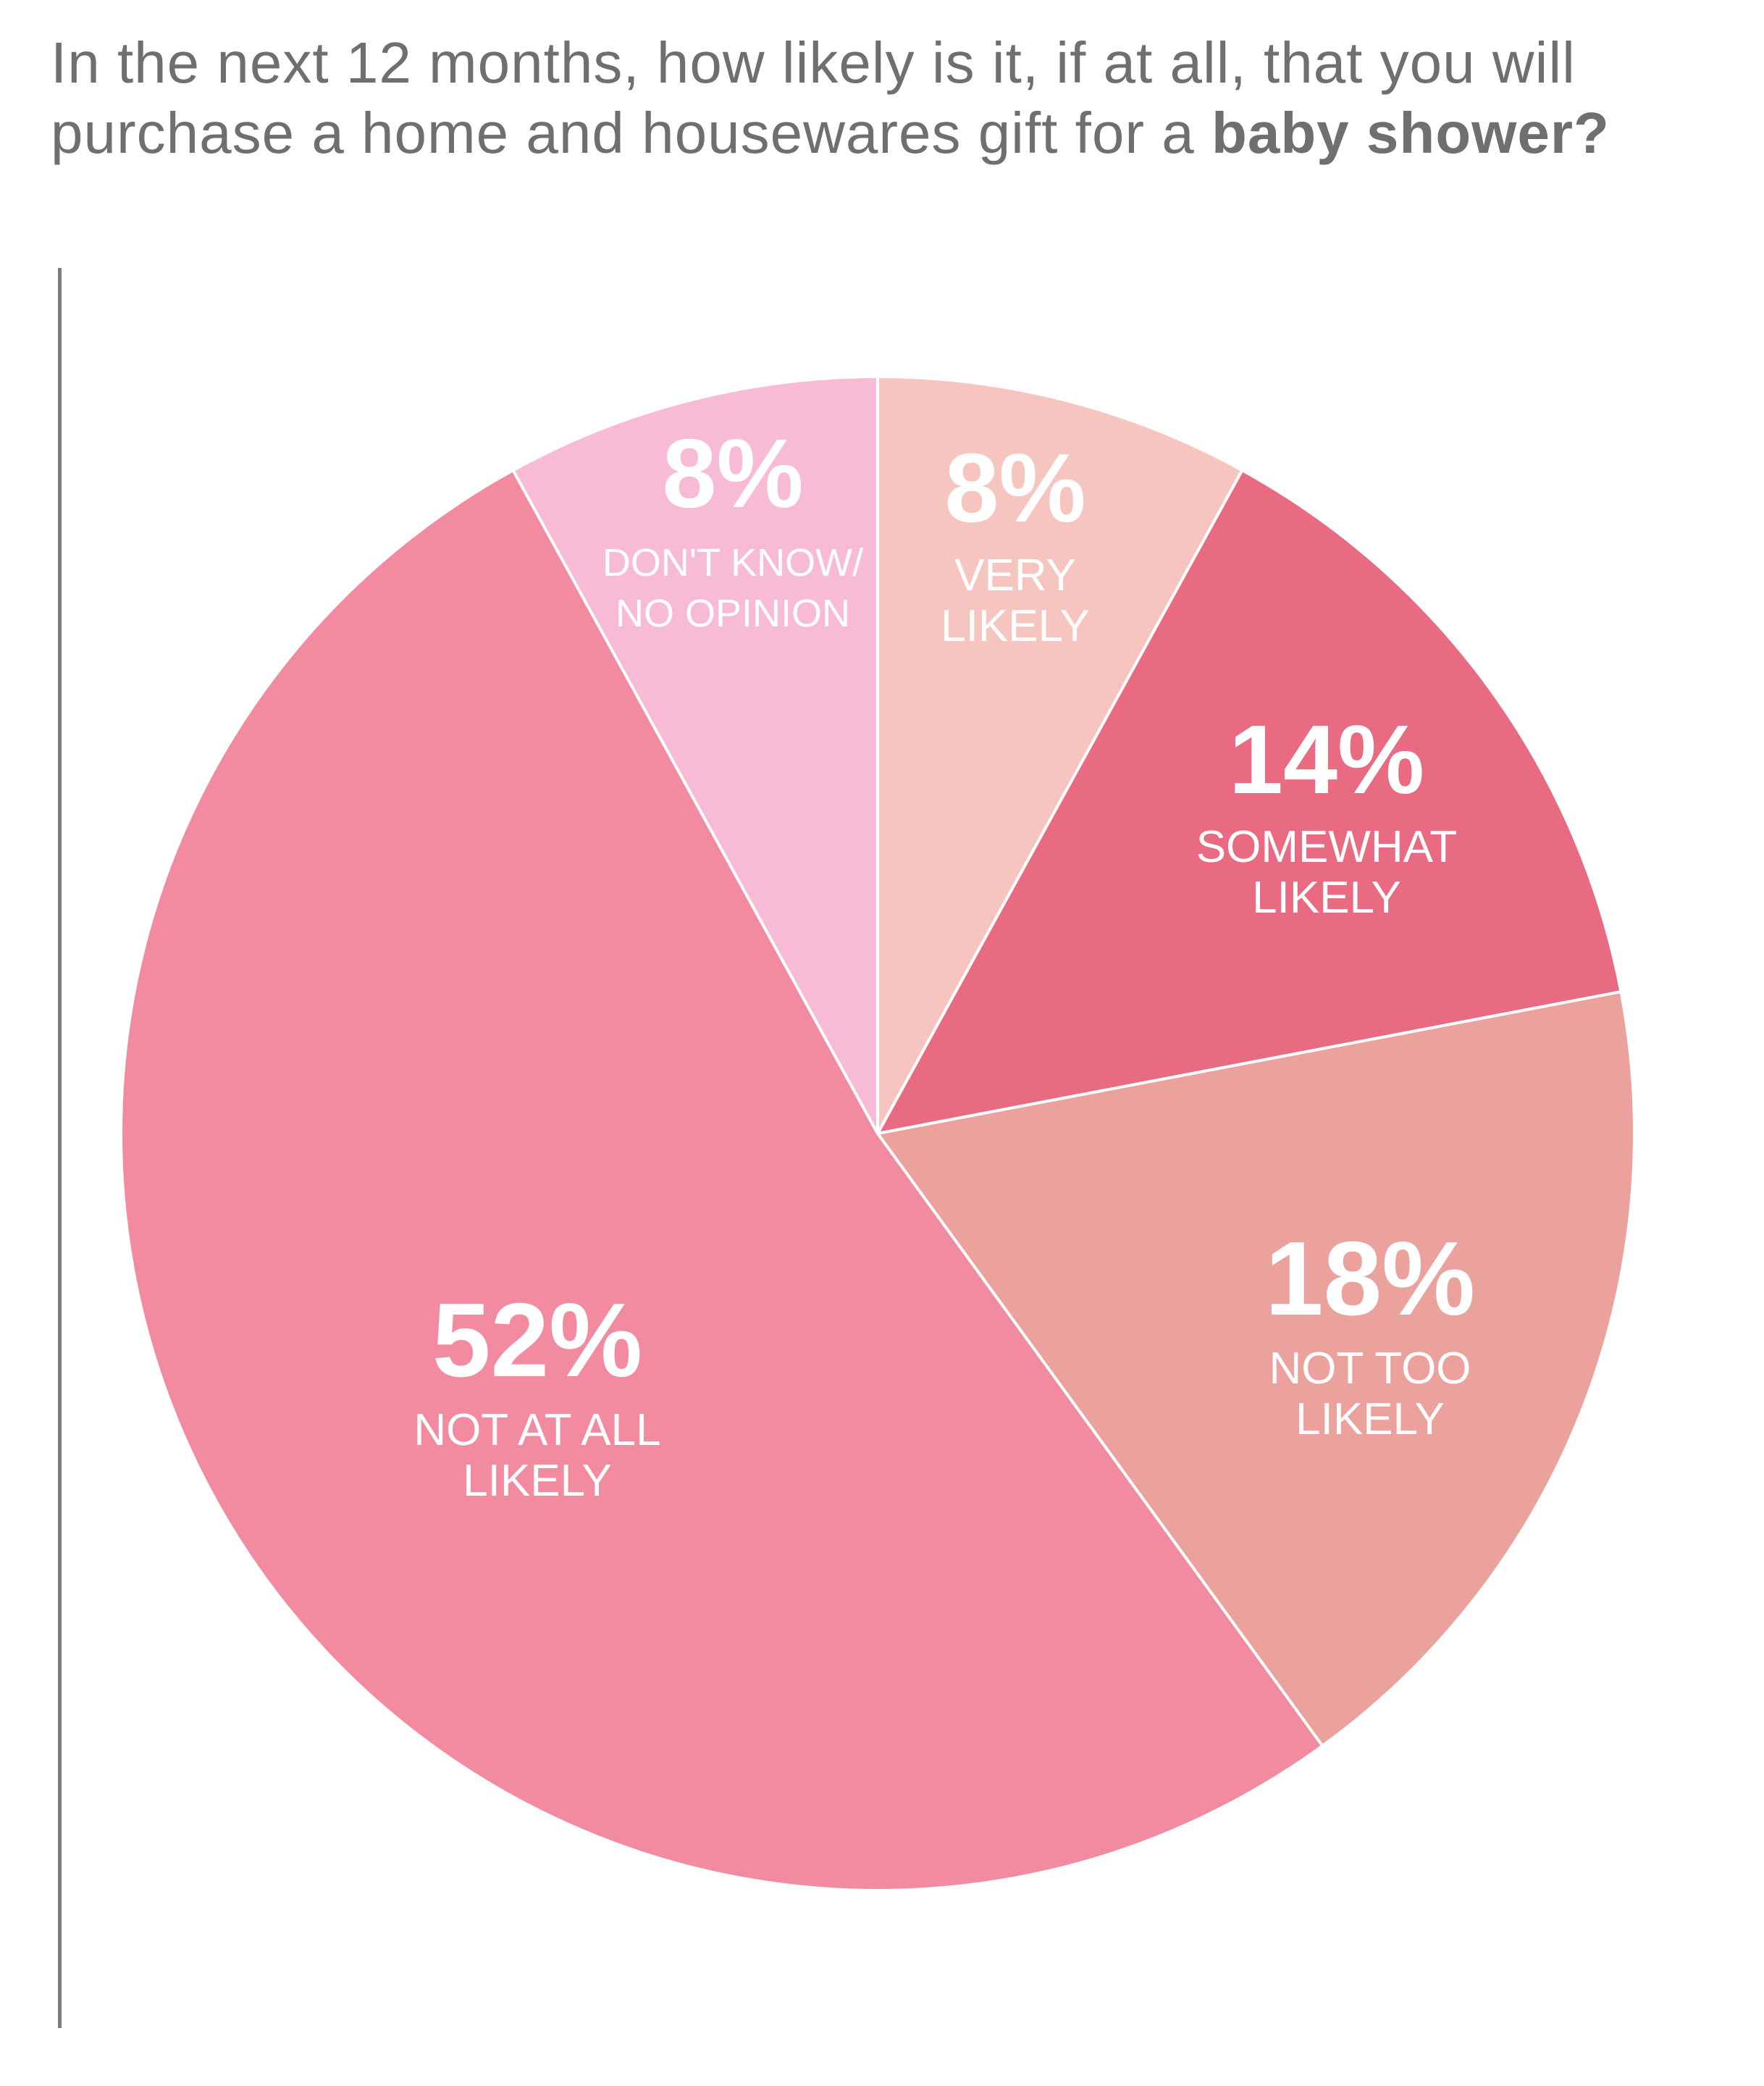  I want to click on slice-category-label: NO OPINION, so click(733, 613).